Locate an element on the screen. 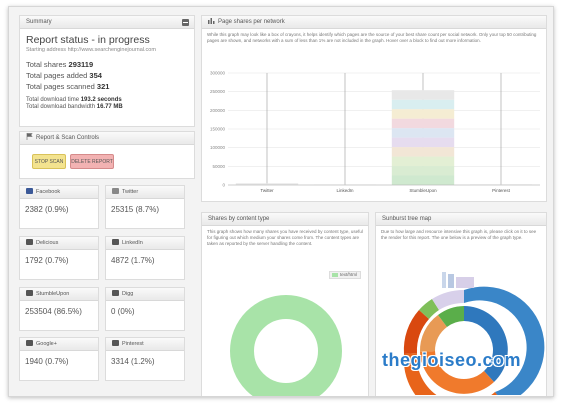 The image size is (562, 403). content-type-header: Shares by content type is located at coordinates (285, 219).